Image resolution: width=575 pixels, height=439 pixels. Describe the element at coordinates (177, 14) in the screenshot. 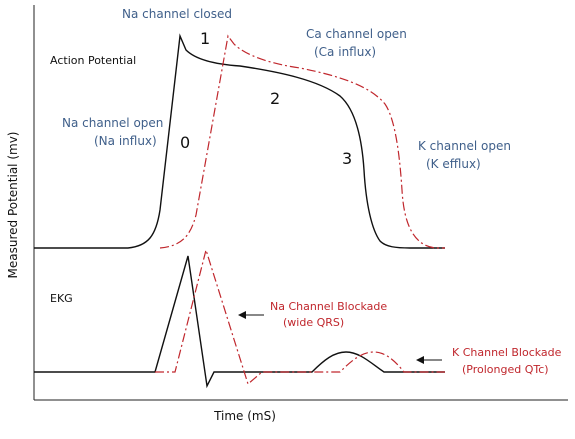

I see `na-channel-closed-label: Na channel closed` at that location.